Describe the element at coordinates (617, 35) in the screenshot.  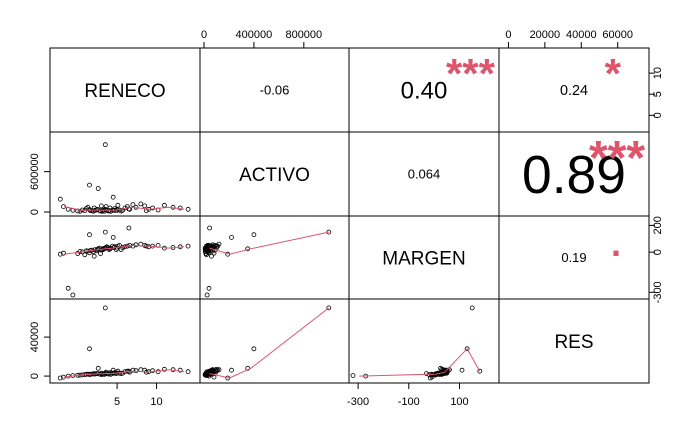
I see `tick-label: 60000` at that location.